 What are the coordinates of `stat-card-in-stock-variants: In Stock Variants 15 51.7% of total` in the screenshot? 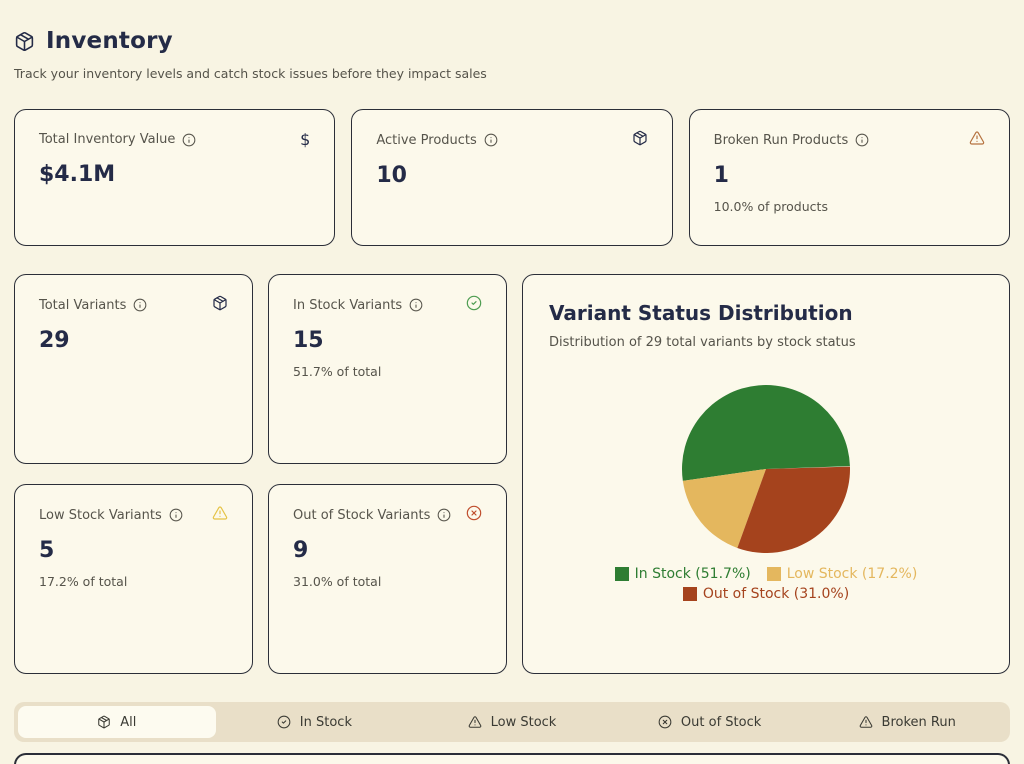 It's located at (387, 369).